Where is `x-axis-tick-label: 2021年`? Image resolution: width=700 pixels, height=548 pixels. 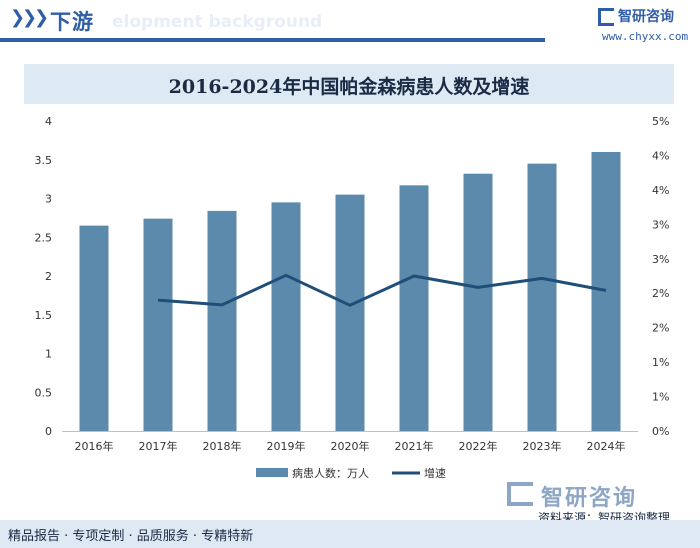
x-axis-tick-label: 2021年 is located at coordinates (414, 446).